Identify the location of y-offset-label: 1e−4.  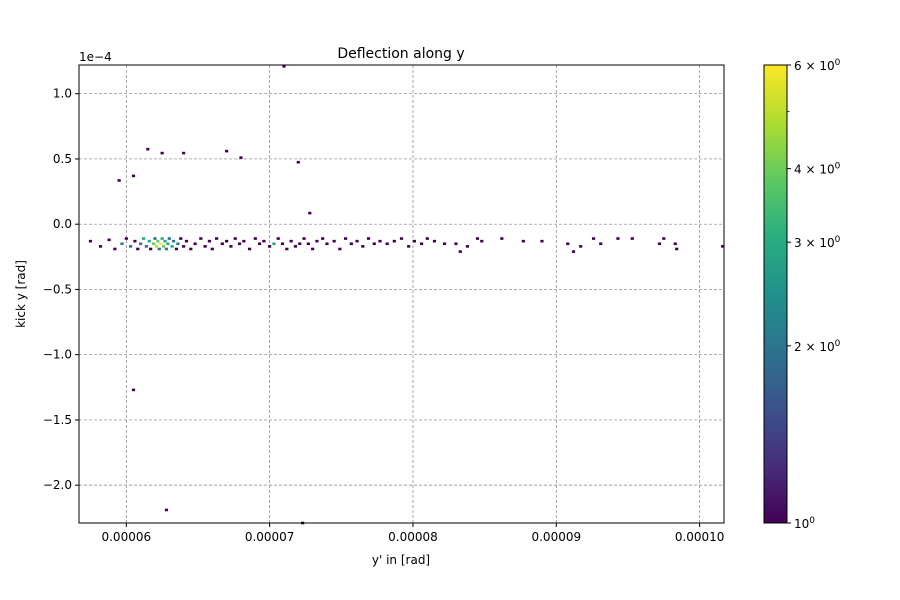
(95, 57).